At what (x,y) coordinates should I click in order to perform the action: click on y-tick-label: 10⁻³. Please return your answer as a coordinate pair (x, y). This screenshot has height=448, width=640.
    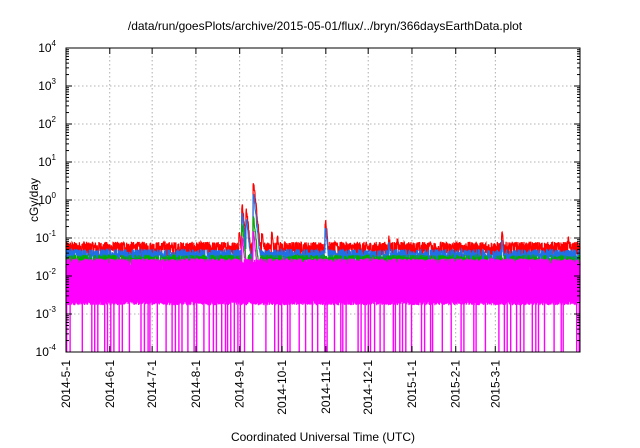
    Looking at the image, I should click on (46, 313).